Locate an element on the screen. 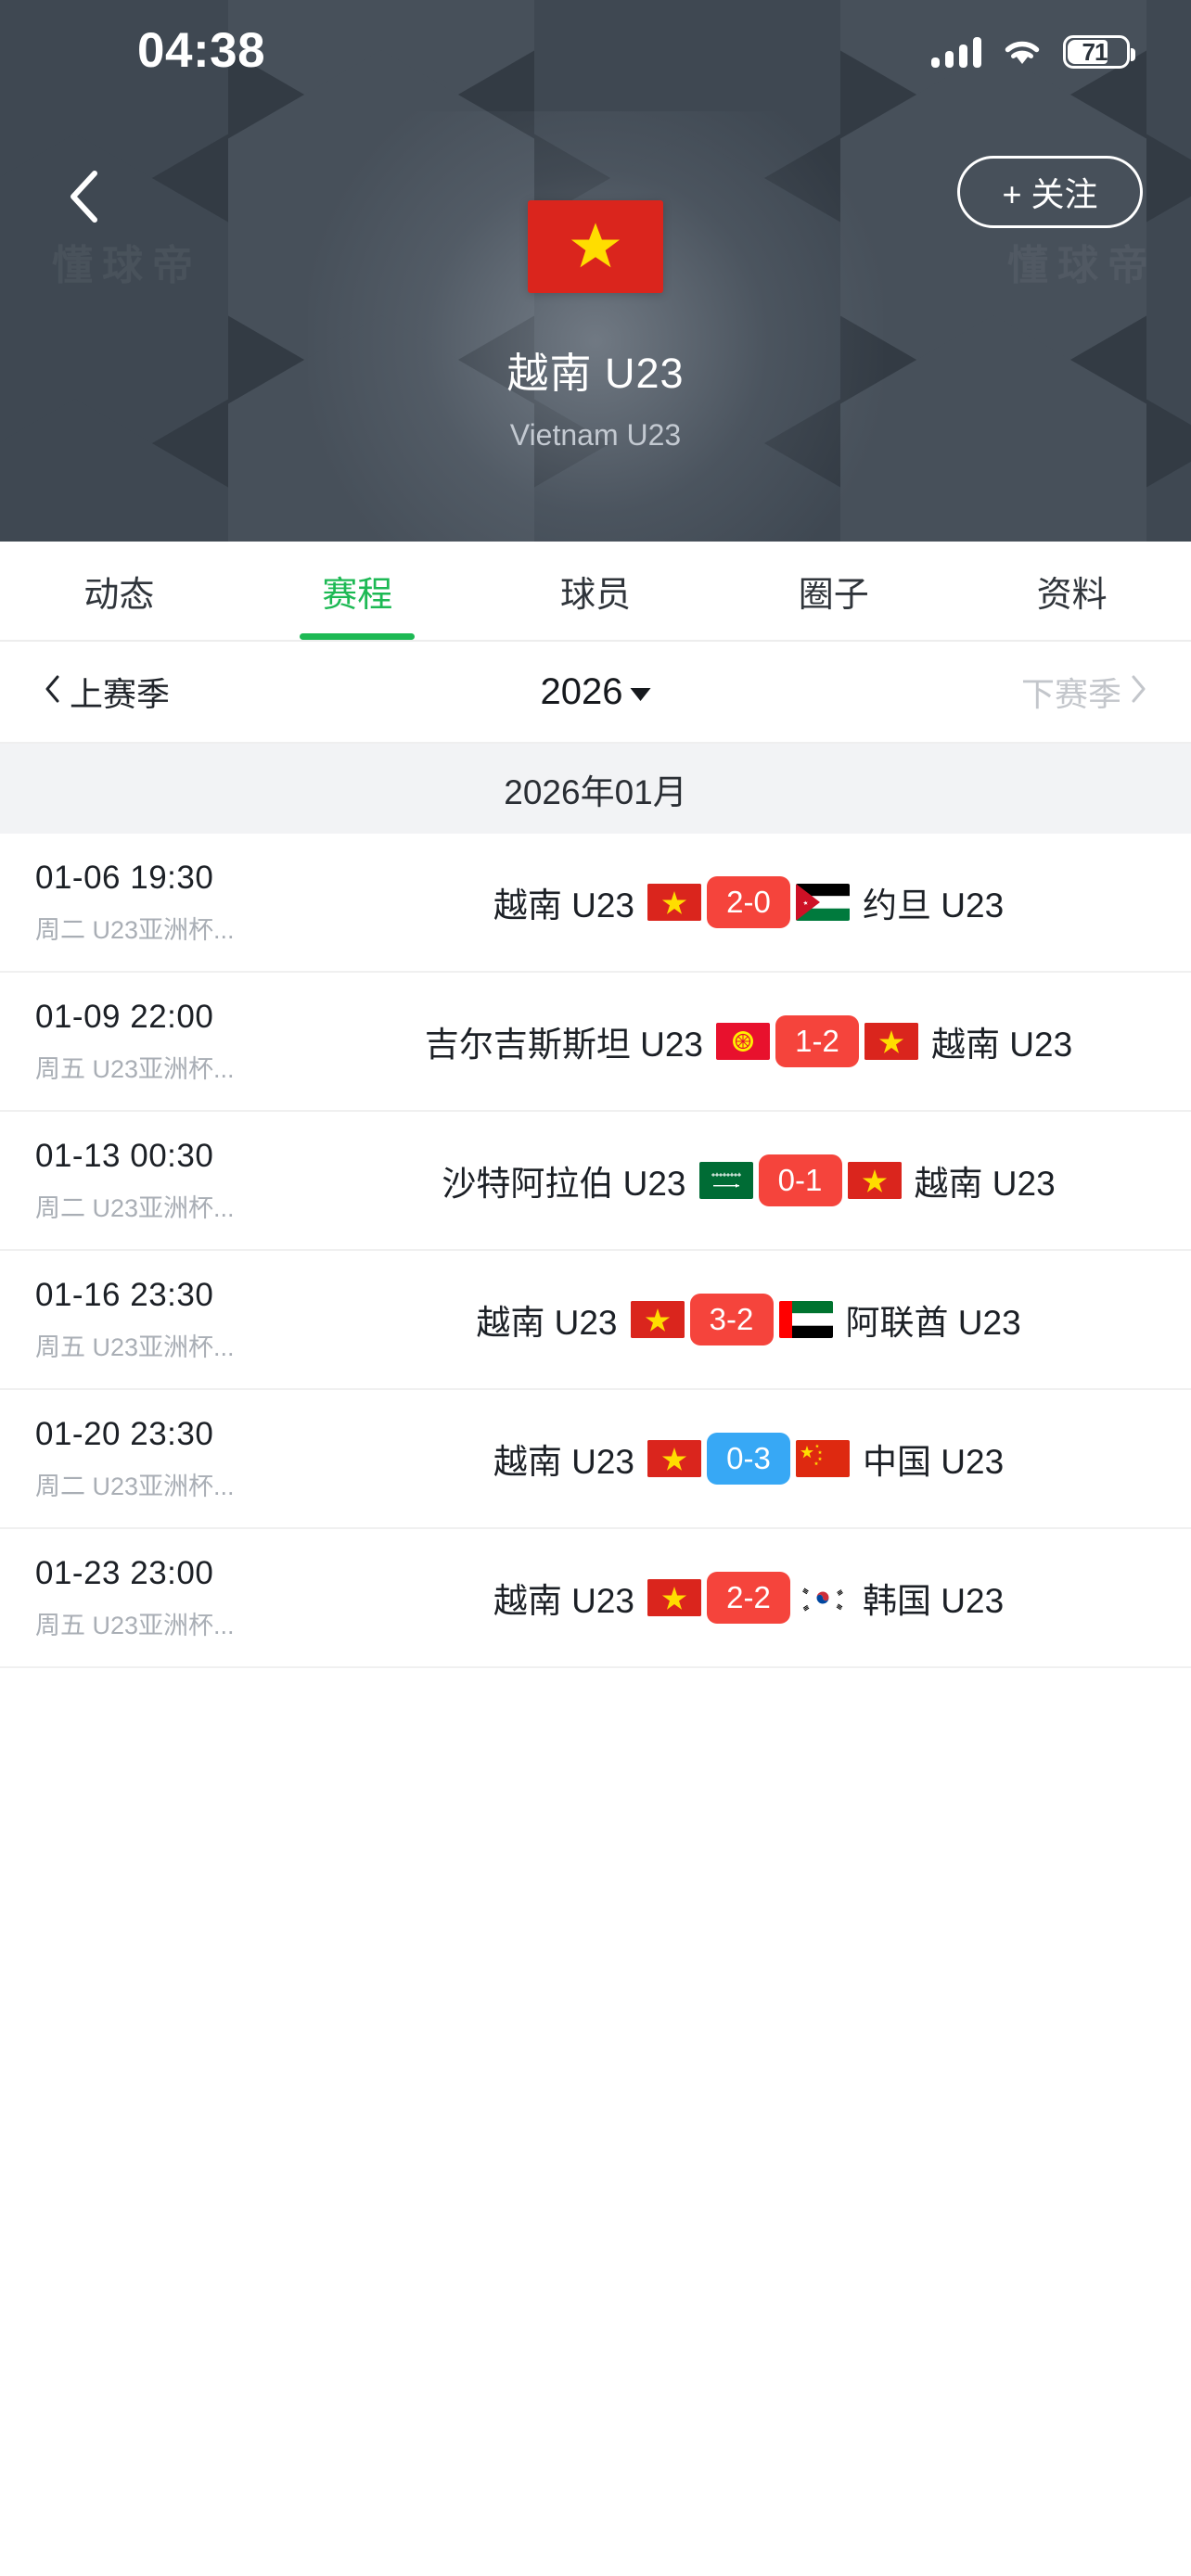 This screenshot has height=2576, width=1191. tab-qiuyuan: 球员 is located at coordinates (596, 591).